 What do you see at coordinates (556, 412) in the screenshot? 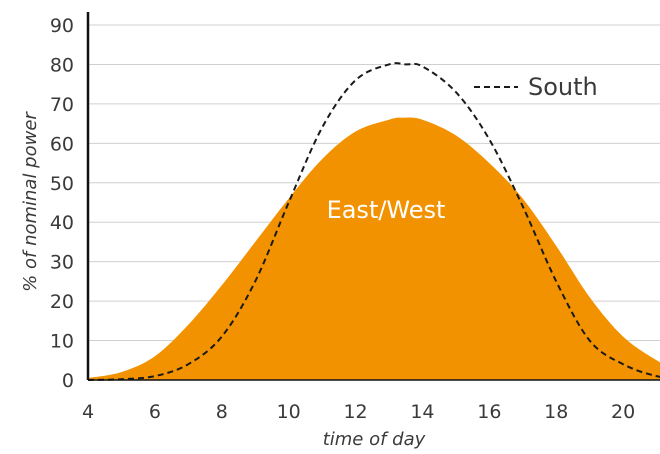
I see `x-tick-label-18: 18` at bounding box center [556, 412].